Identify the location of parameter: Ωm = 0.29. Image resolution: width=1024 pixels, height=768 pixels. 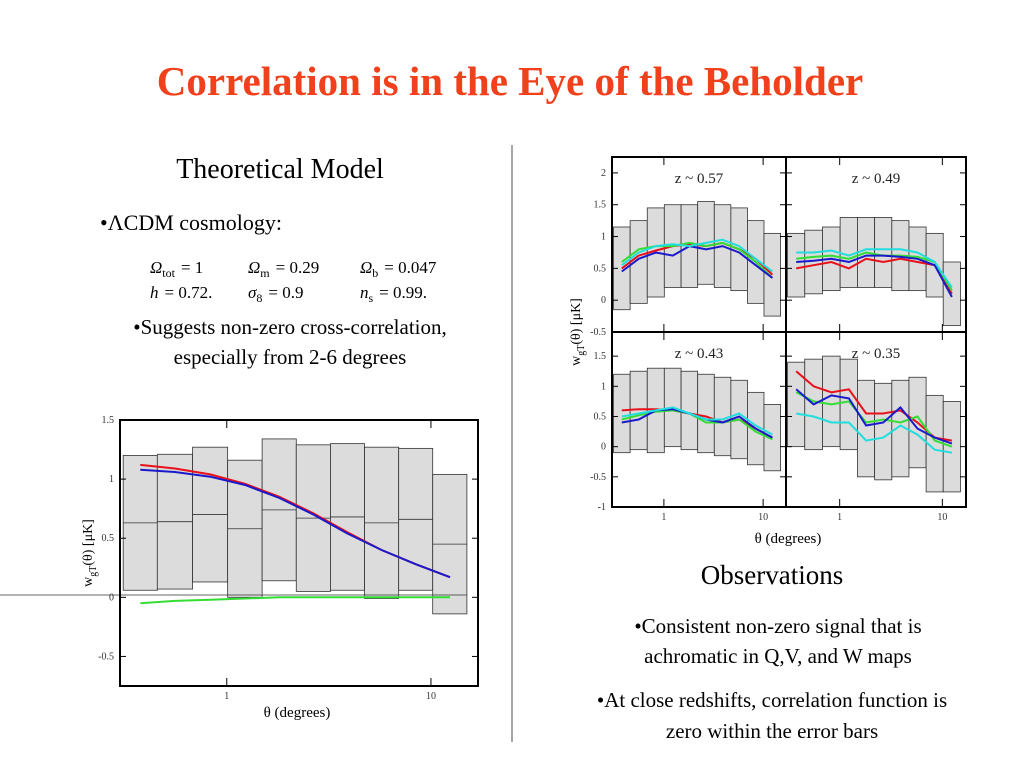
(283, 269).